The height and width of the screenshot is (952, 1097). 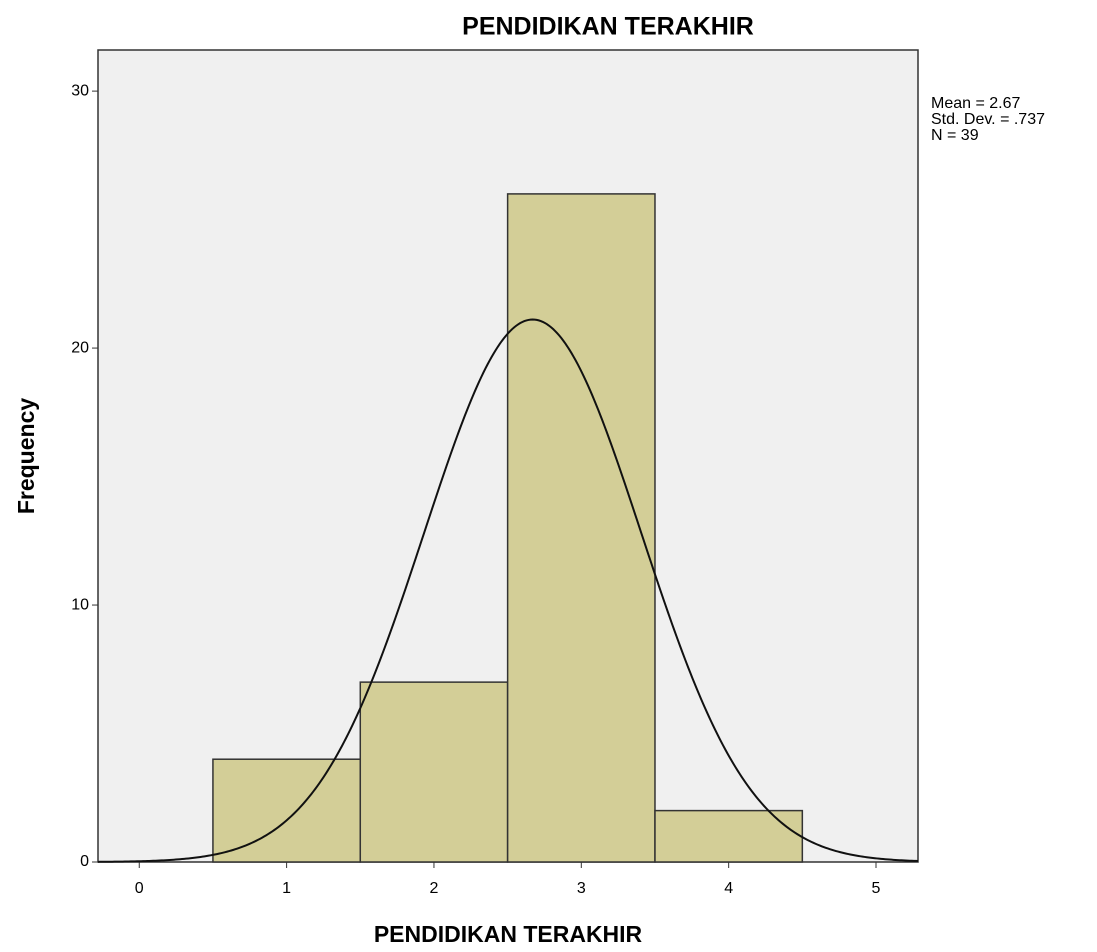 What do you see at coordinates (84, 861) in the screenshot?
I see `y-tick-label: 0` at bounding box center [84, 861].